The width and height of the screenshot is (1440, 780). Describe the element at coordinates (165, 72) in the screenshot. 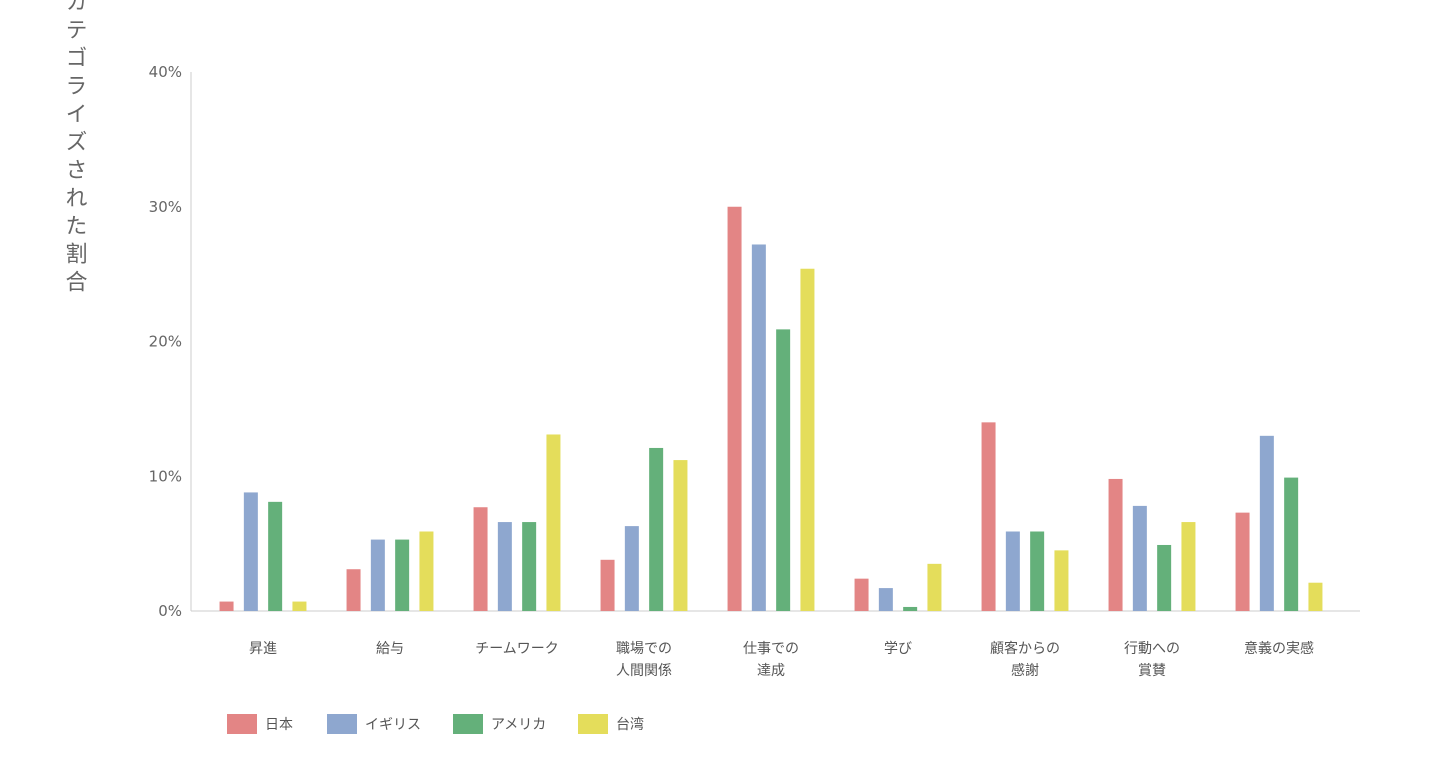

I see `y-tick-label: 40%` at that location.